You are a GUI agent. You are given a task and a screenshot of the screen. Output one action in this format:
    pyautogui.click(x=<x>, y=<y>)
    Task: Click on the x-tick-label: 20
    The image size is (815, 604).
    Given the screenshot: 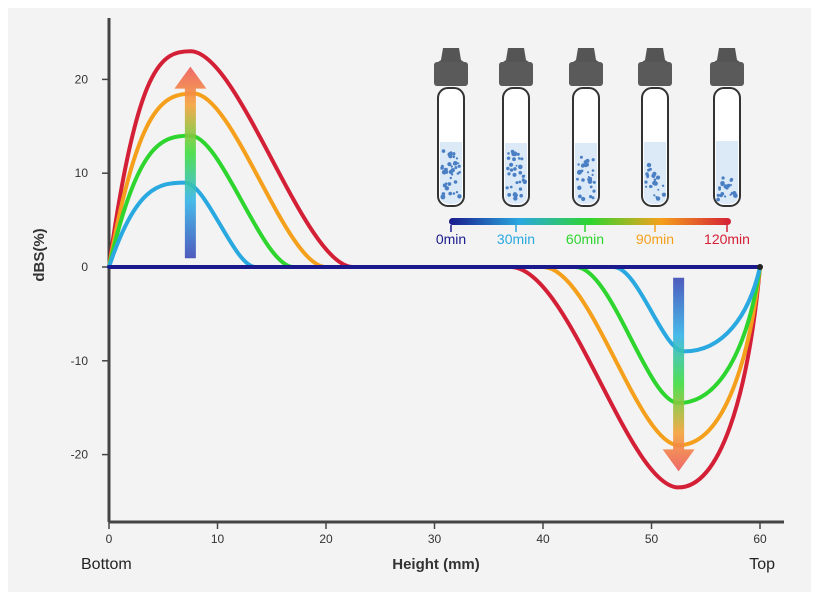 What is the action you would take?
    pyautogui.click(x=326, y=539)
    